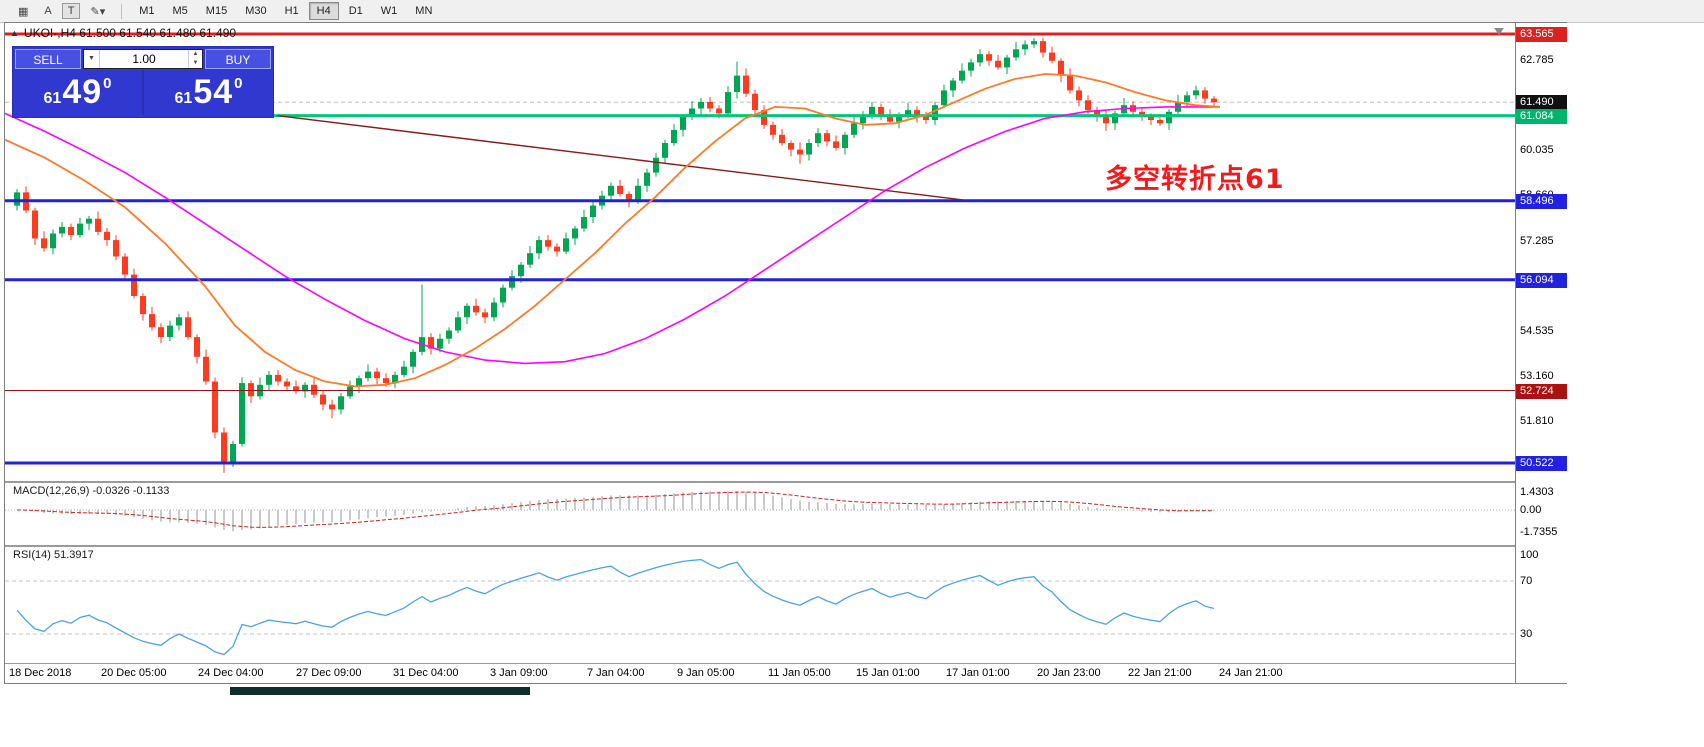 The width and height of the screenshot is (1704, 747). Describe the element at coordinates (1537, 376) in the screenshot. I see `price-tick: 53.160` at that location.